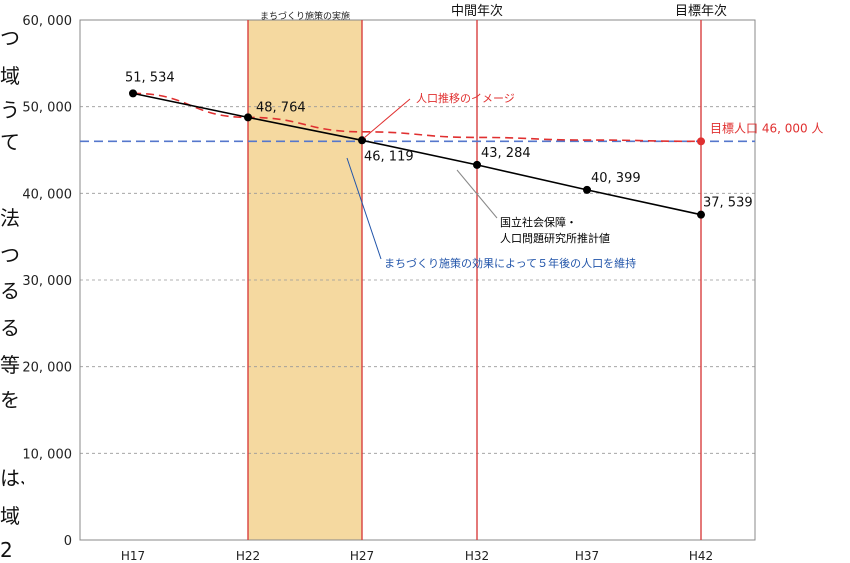  What do you see at coordinates (10, 142) in the screenshot?
I see `fragment-char: て` at bounding box center [10, 142].